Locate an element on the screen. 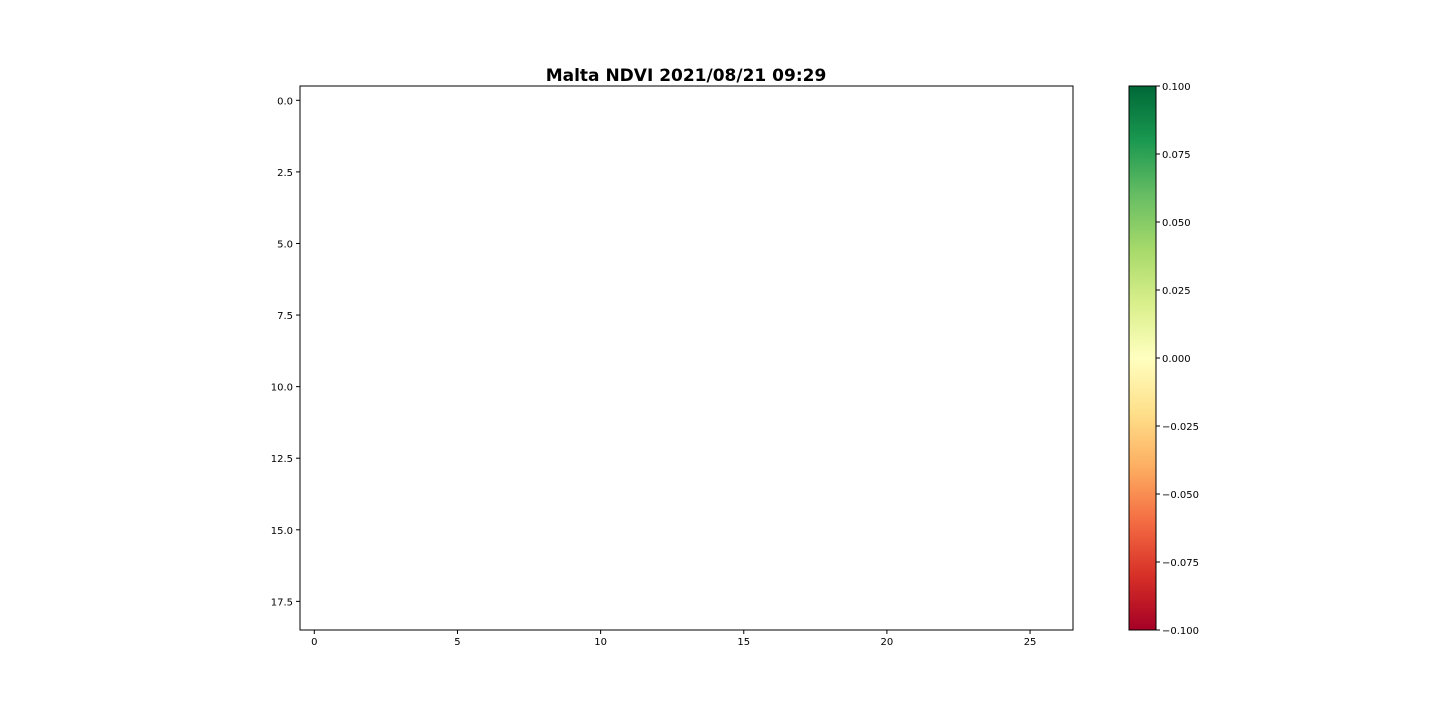 This screenshot has width=1440, height=720. x-tick-label: 0 is located at coordinates (314, 642).